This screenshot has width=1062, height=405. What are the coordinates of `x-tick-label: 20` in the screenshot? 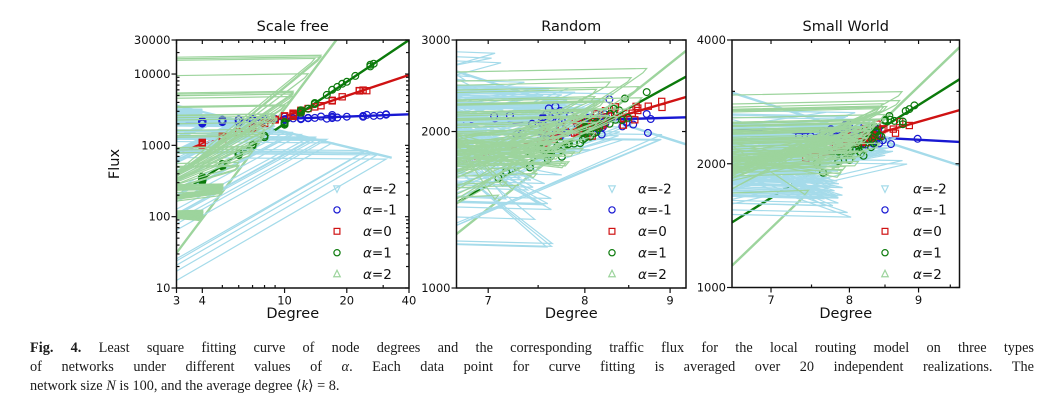 It's located at (346, 301).